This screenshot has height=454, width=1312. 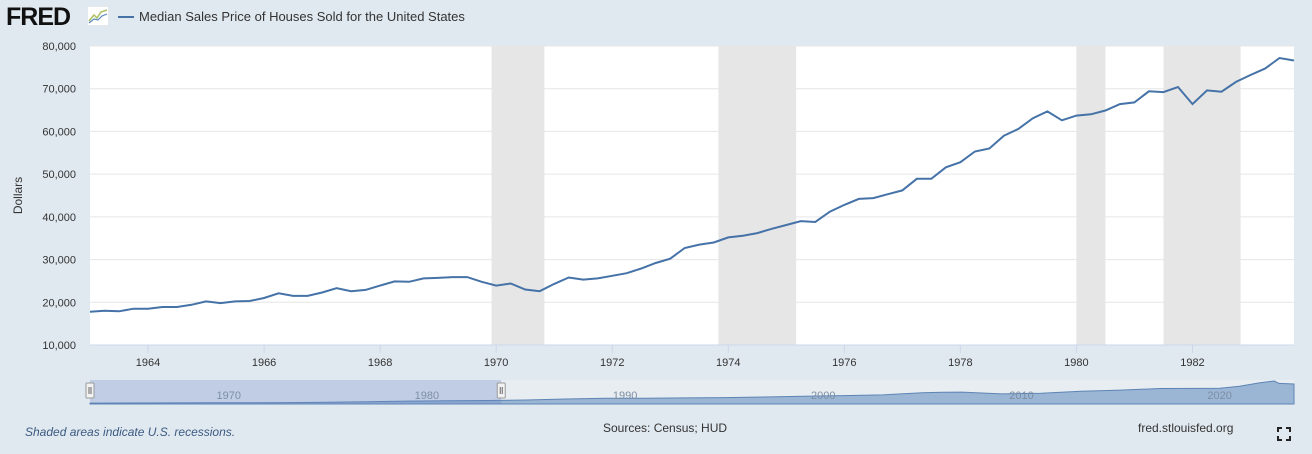 I want to click on navigator-label: 2010, so click(x=1021, y=396).